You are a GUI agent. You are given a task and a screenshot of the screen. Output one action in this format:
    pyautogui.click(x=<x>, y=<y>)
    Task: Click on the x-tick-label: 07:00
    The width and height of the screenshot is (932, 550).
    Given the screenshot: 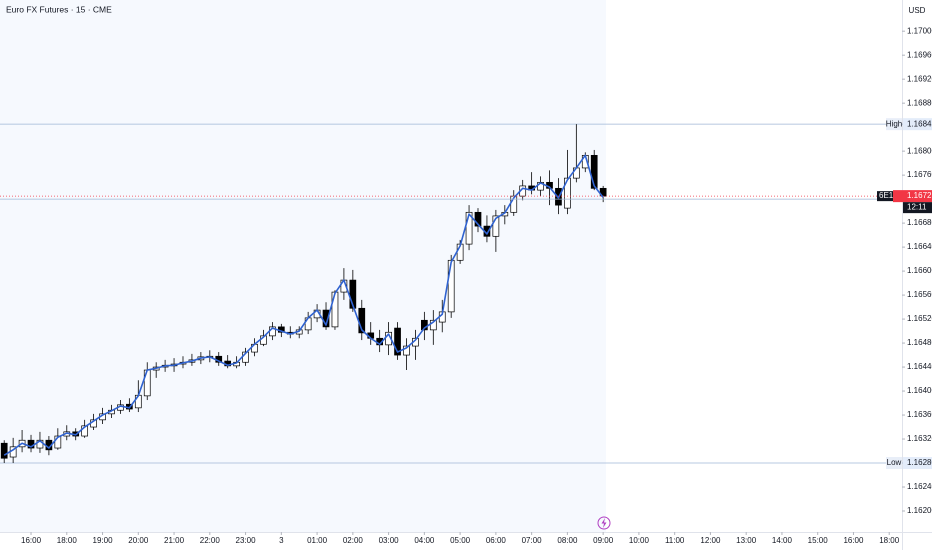 What is the action you would take?
    pyautogui.click(x=532, y=540)
    